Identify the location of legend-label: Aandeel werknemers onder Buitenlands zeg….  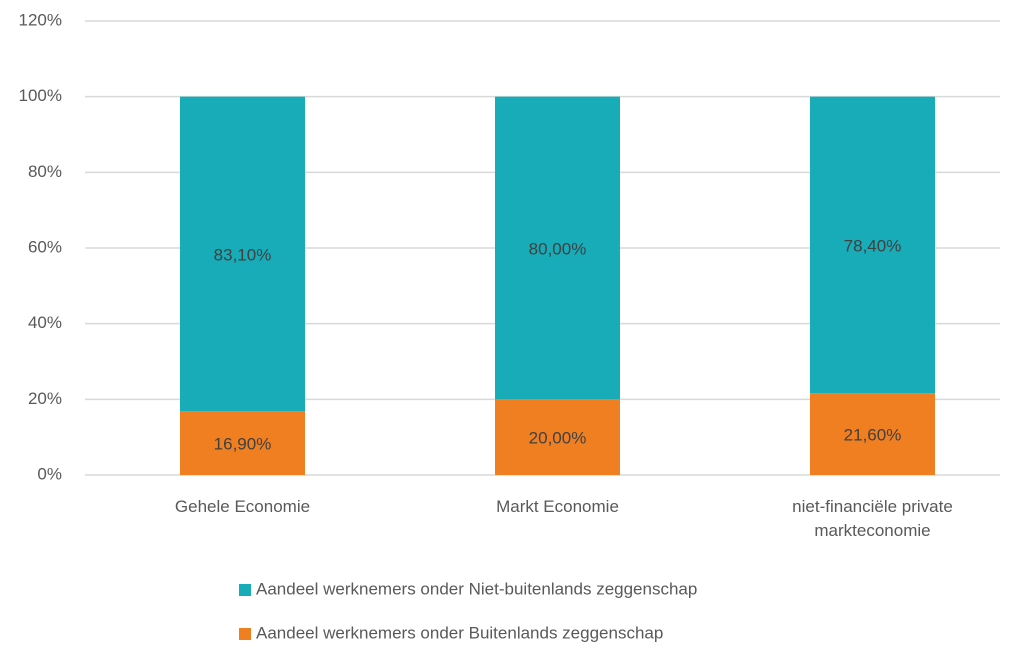
(459, 632).